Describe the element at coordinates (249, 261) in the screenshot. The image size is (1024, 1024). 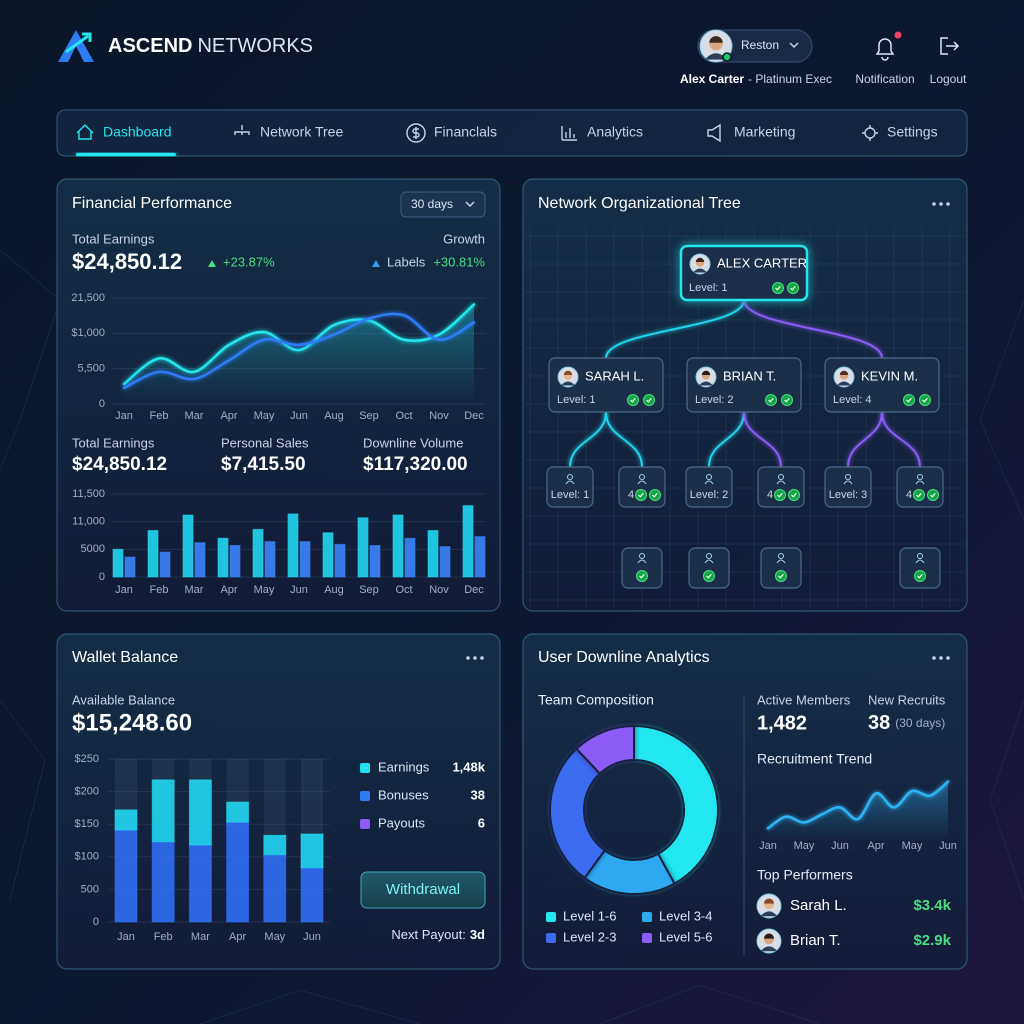
I see `metric-change: +23.87%` at that location.